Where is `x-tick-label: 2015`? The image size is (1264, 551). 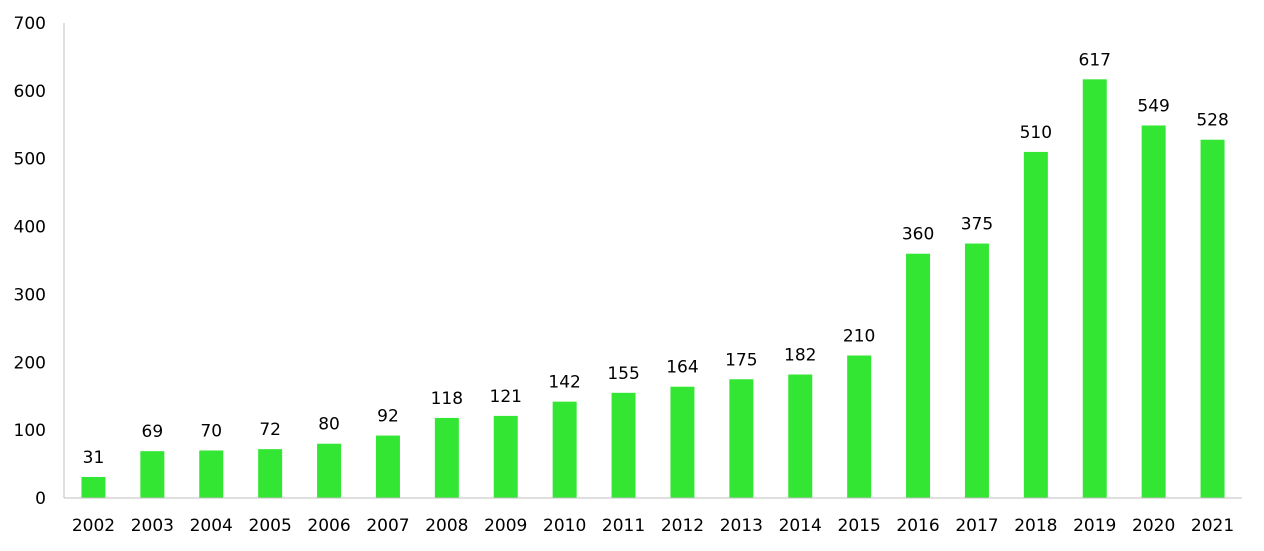
x-tick-label: 2015 is located at coordinates (859, 526).